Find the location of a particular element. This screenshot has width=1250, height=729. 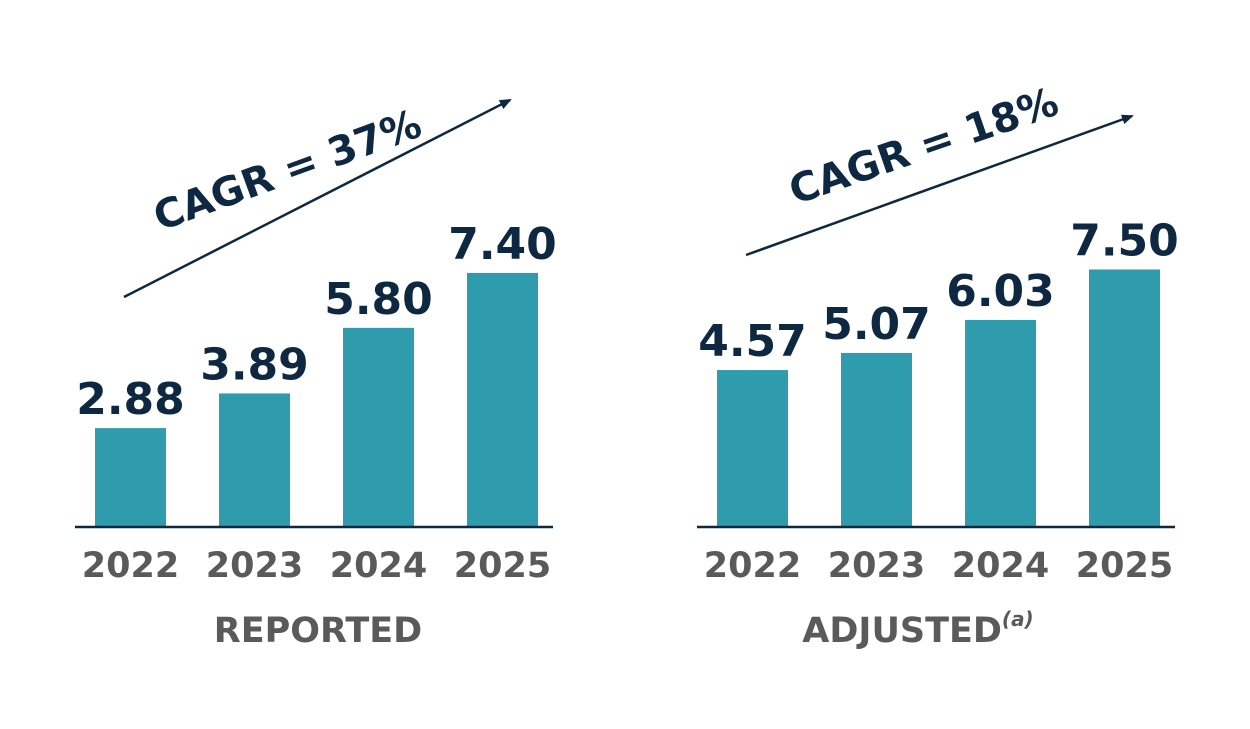

chart-title: REPORTED is located at coordinates (318, 631).